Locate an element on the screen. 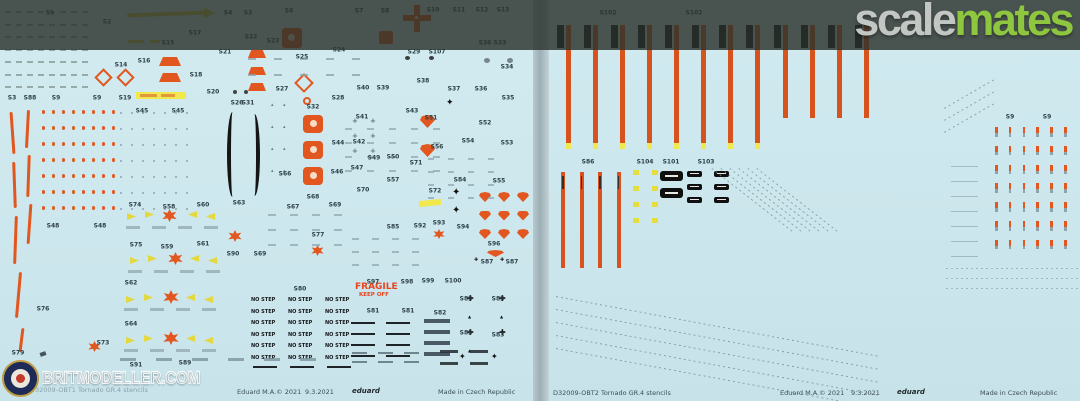 The height and width of the screenshot is (401, 1080). stencil-label: S55 is located at coordinates (499, 181).